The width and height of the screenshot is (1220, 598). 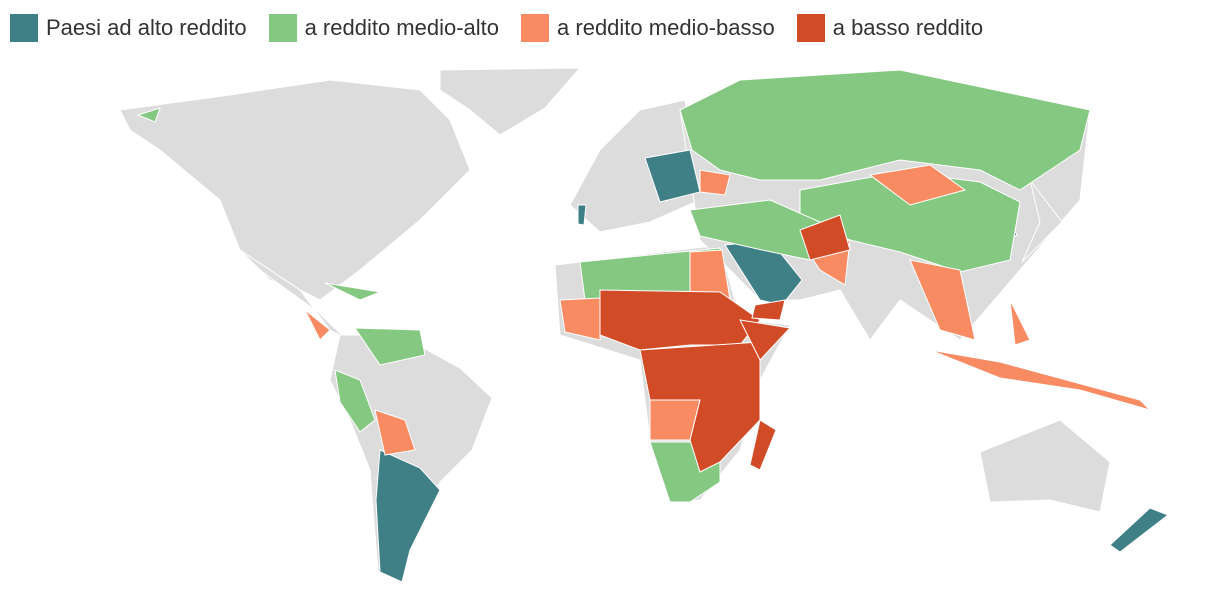 I want to click on se-asia, so click(x=942, y=300).